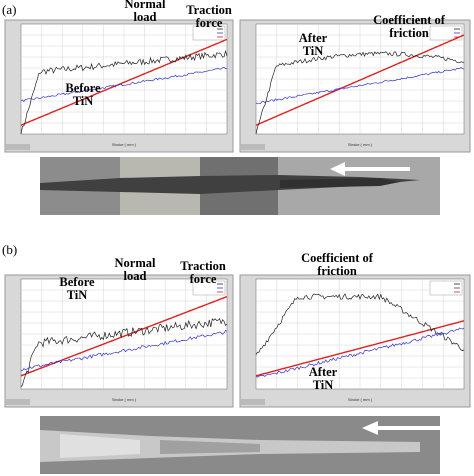  Describe the element at coordinates (9, 9) in the screenshot. I see `panel-label: (a)` at that location.